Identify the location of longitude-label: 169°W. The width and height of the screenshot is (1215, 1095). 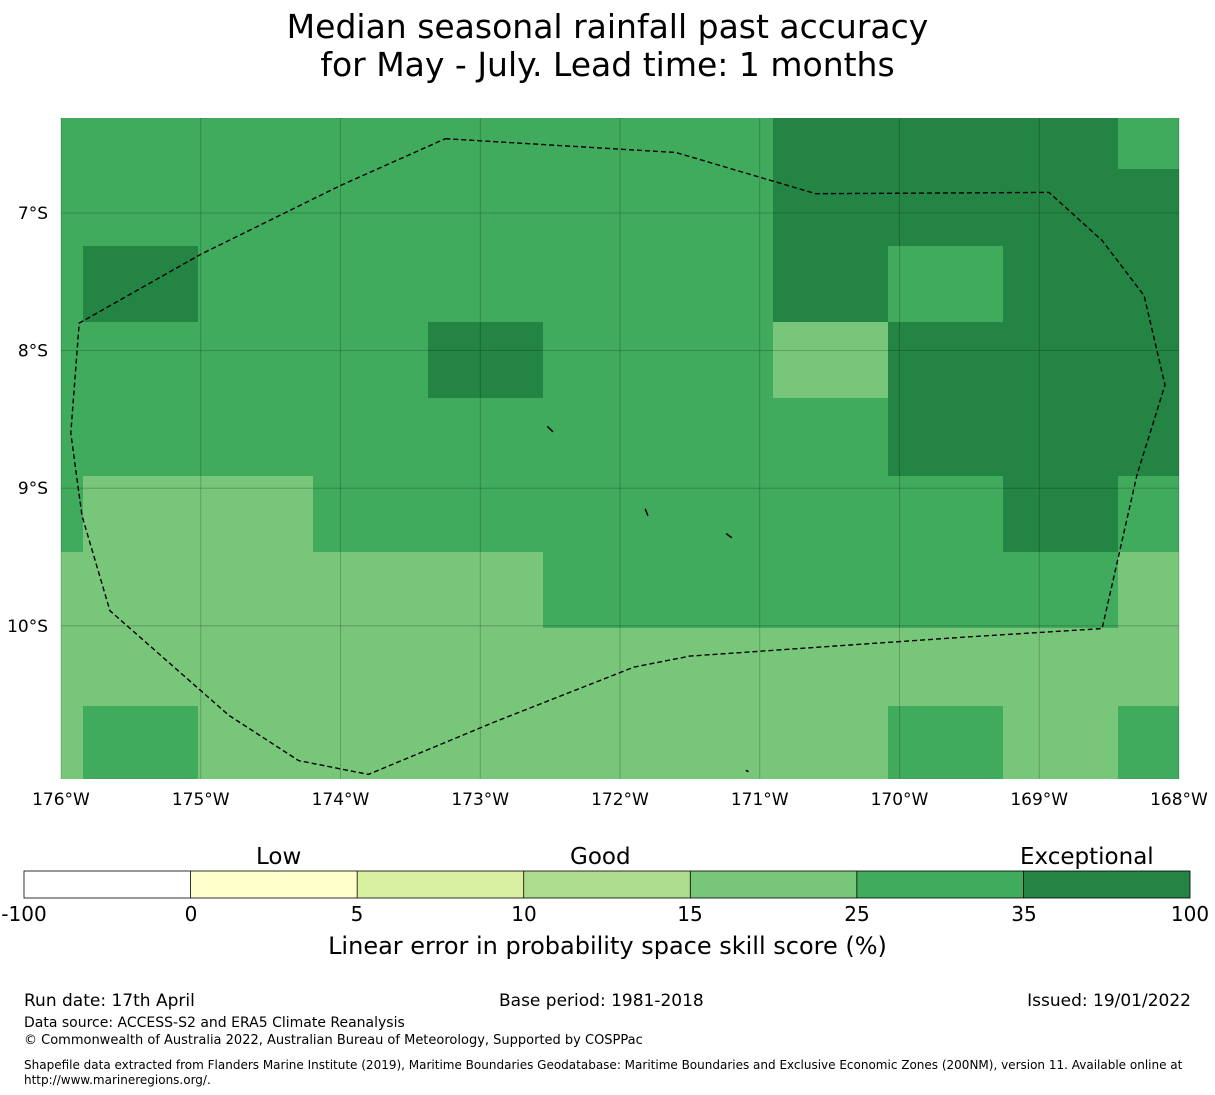
(1039, 800).